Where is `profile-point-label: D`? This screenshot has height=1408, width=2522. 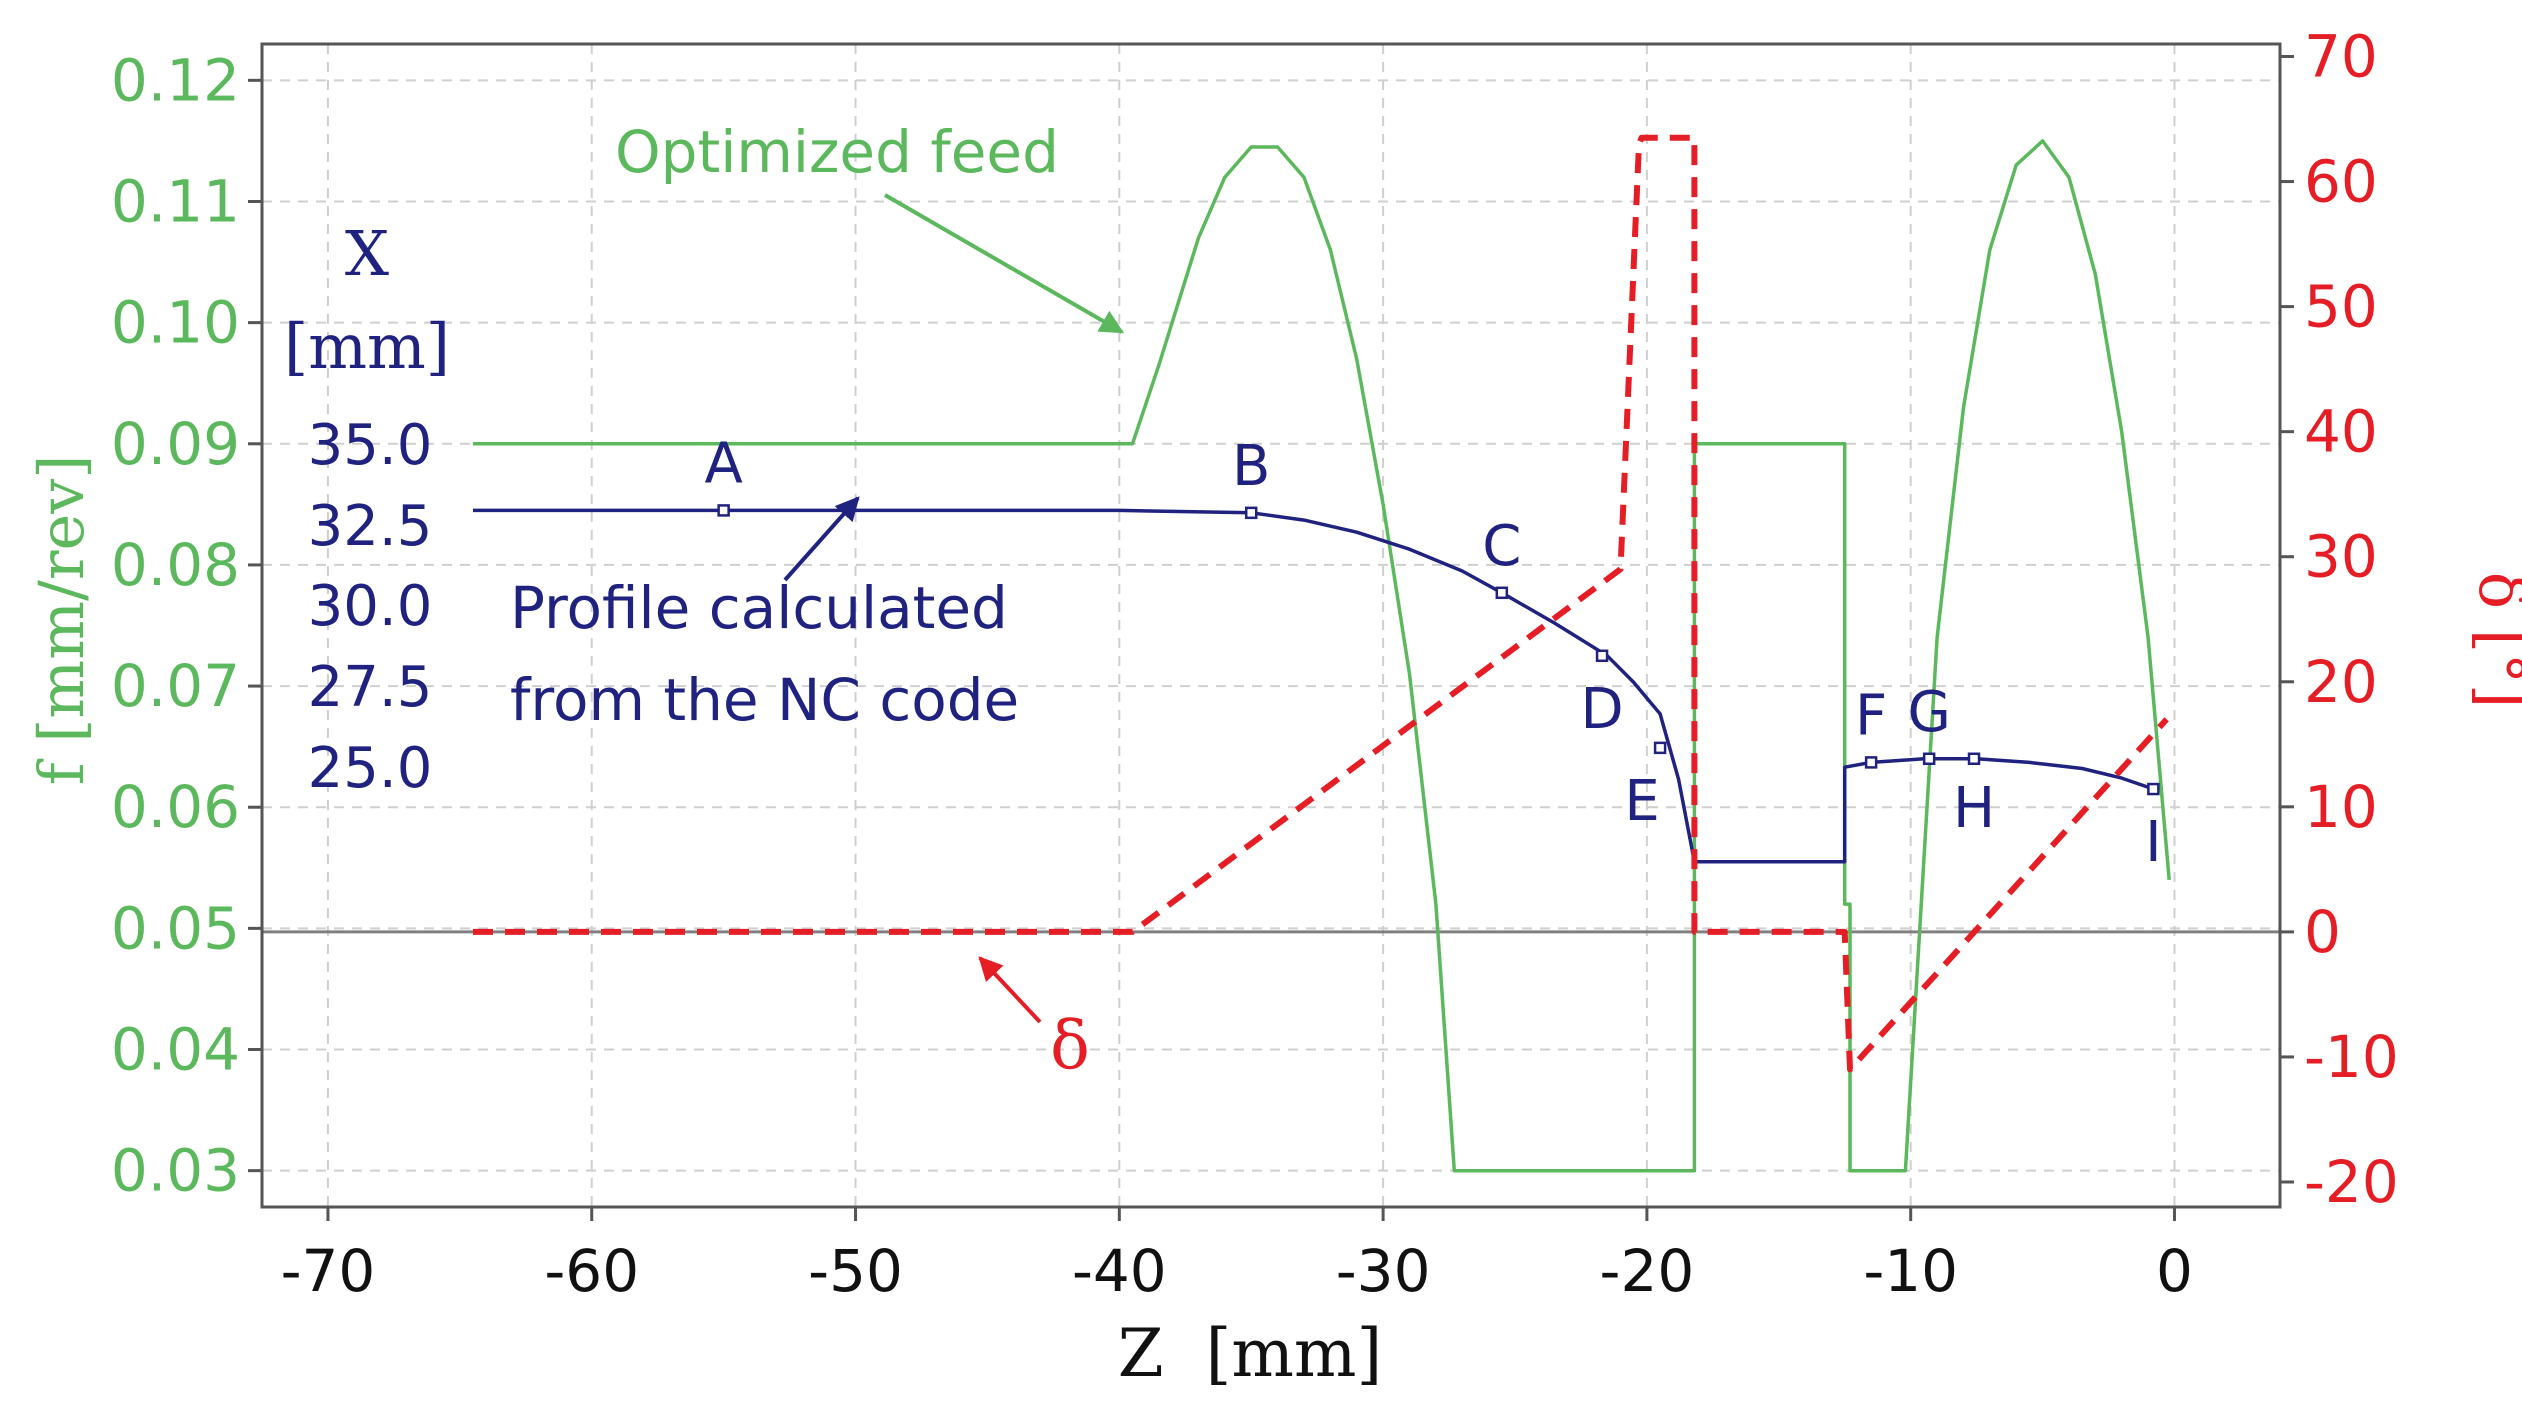
profile-point-label: D is located at coordinates (1601, 709).